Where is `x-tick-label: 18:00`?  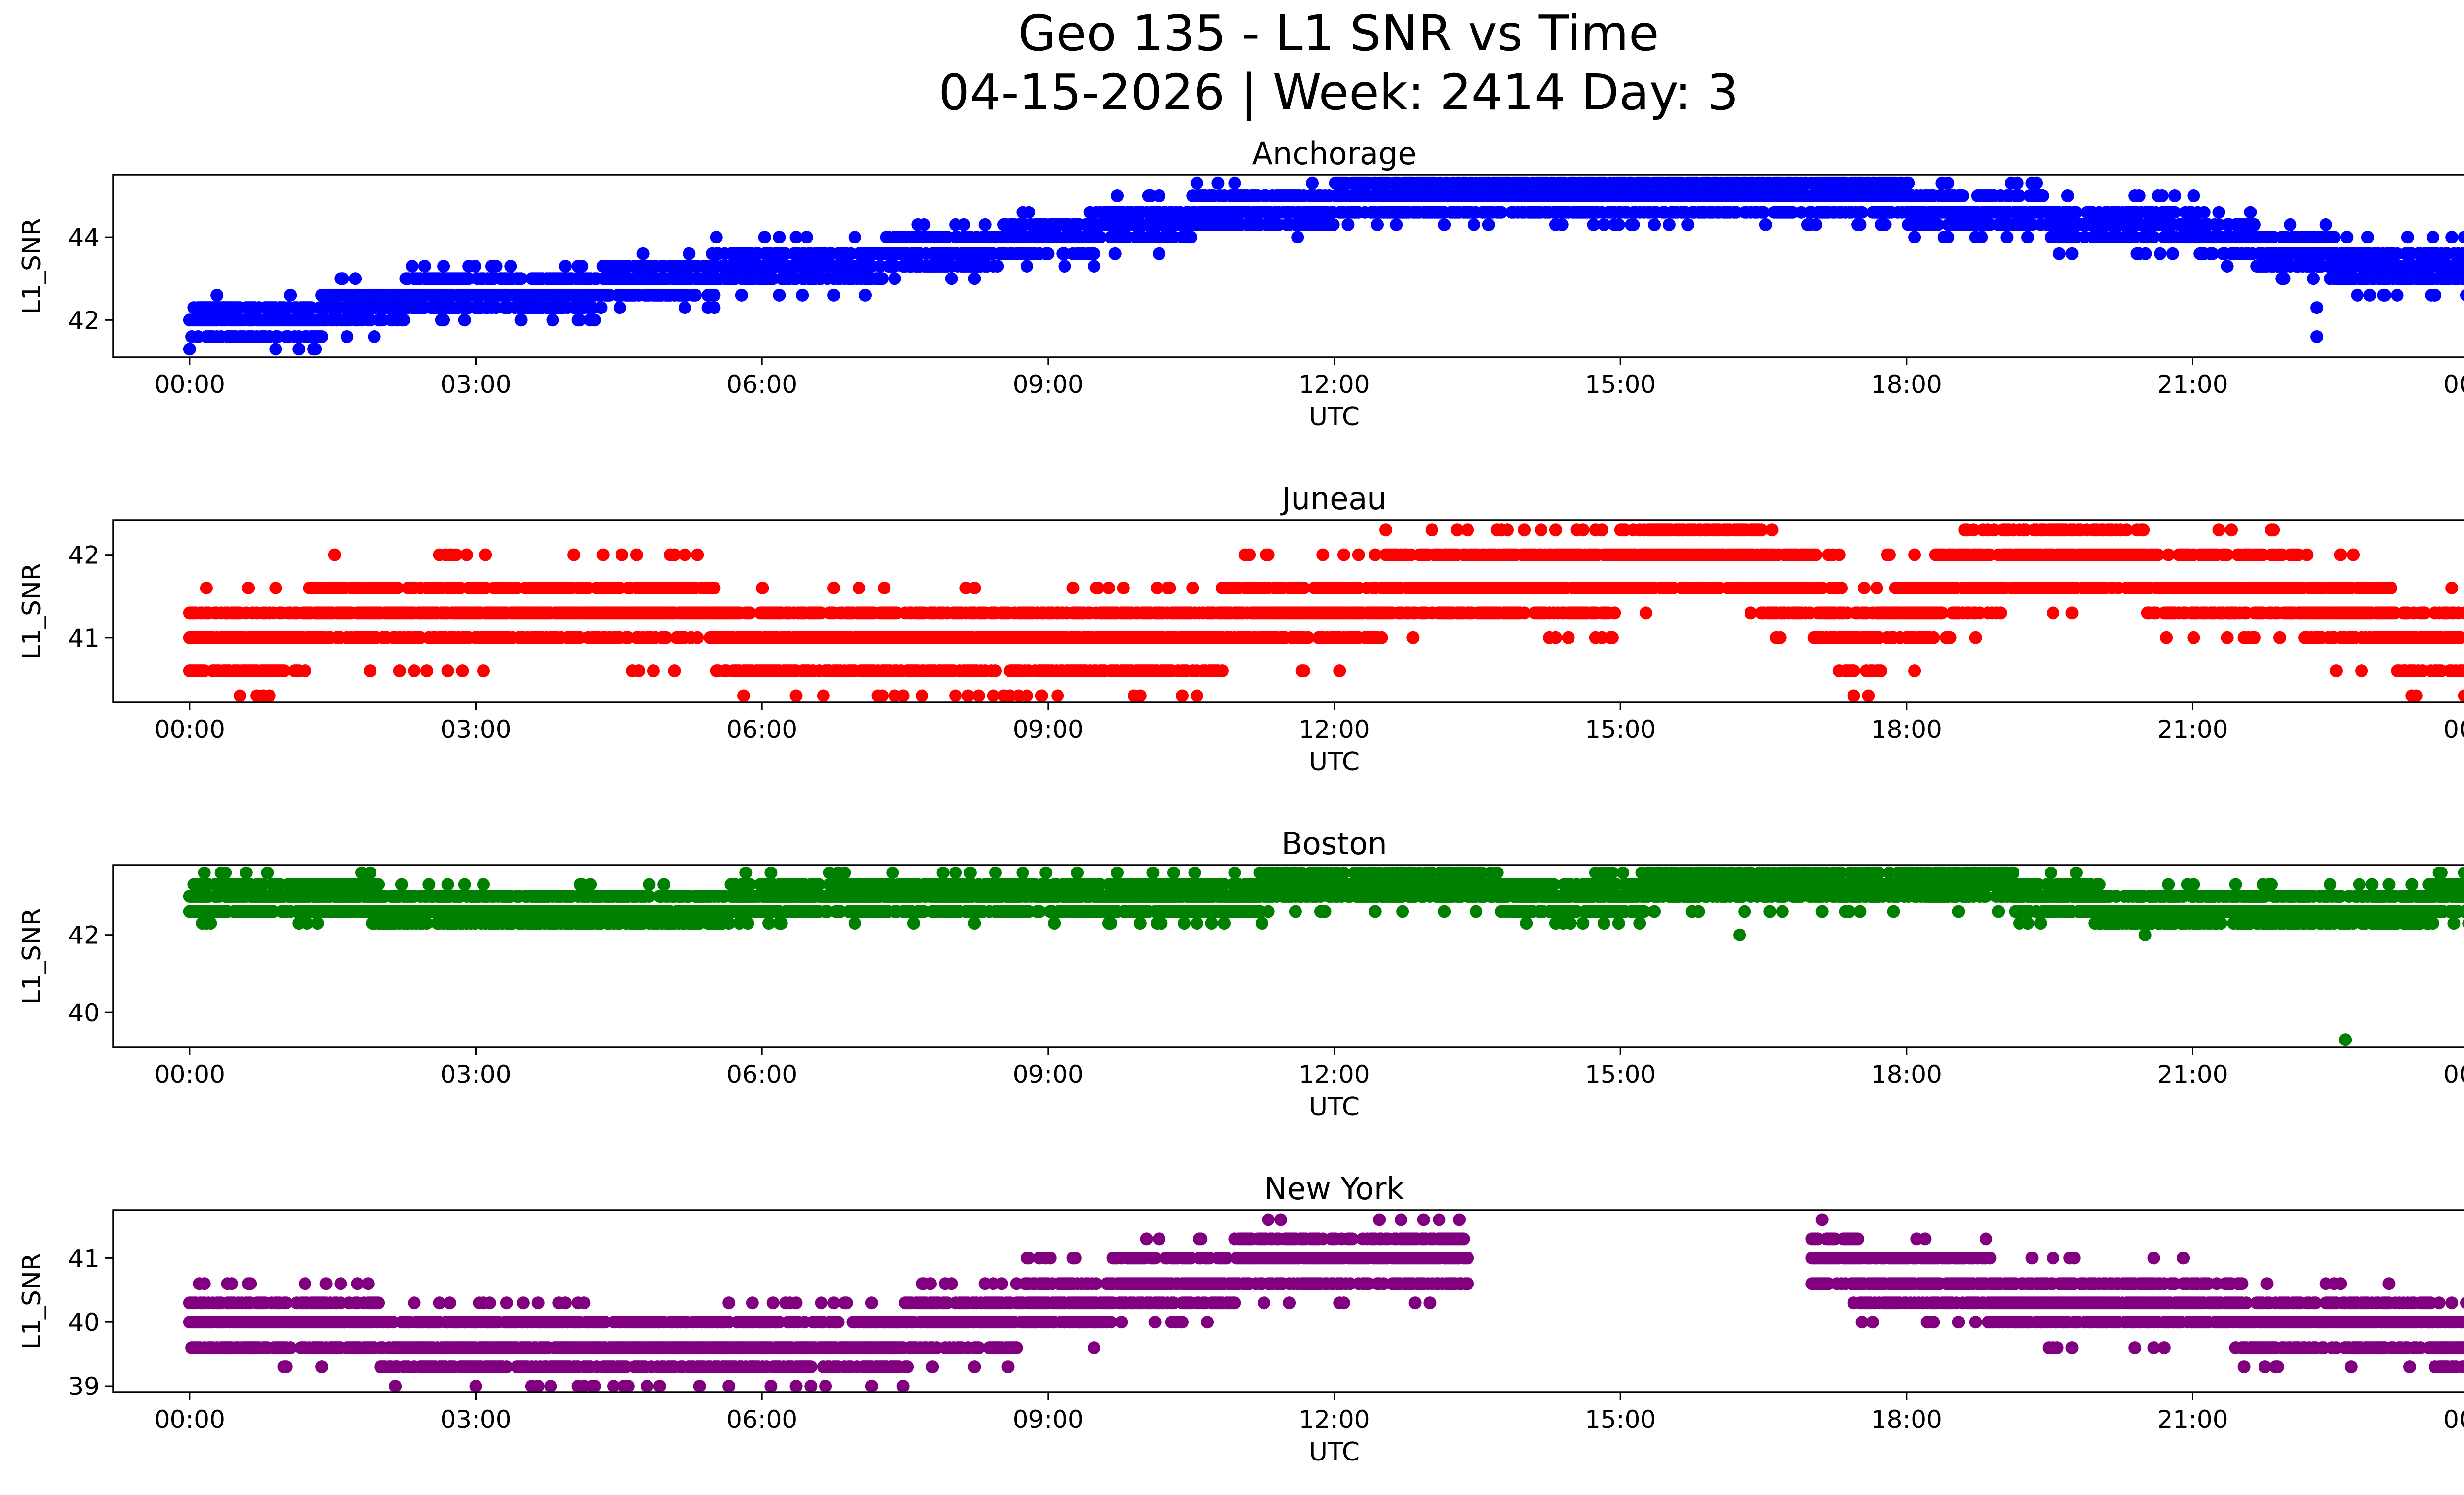
x-tick-label: 18:00 is located at coordinates (1906, 384).